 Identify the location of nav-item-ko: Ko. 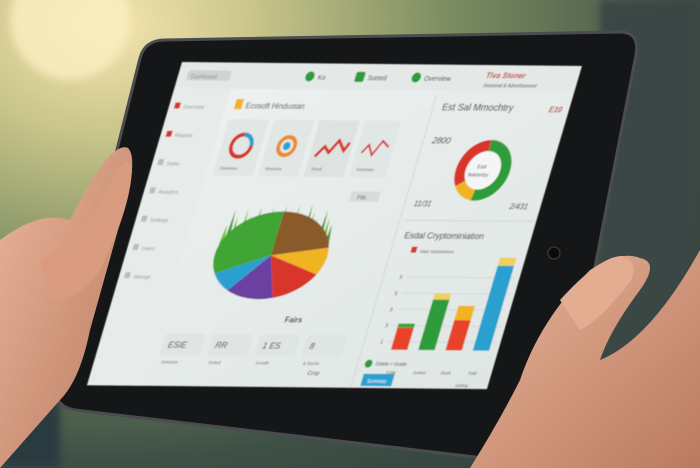
(316, 76).